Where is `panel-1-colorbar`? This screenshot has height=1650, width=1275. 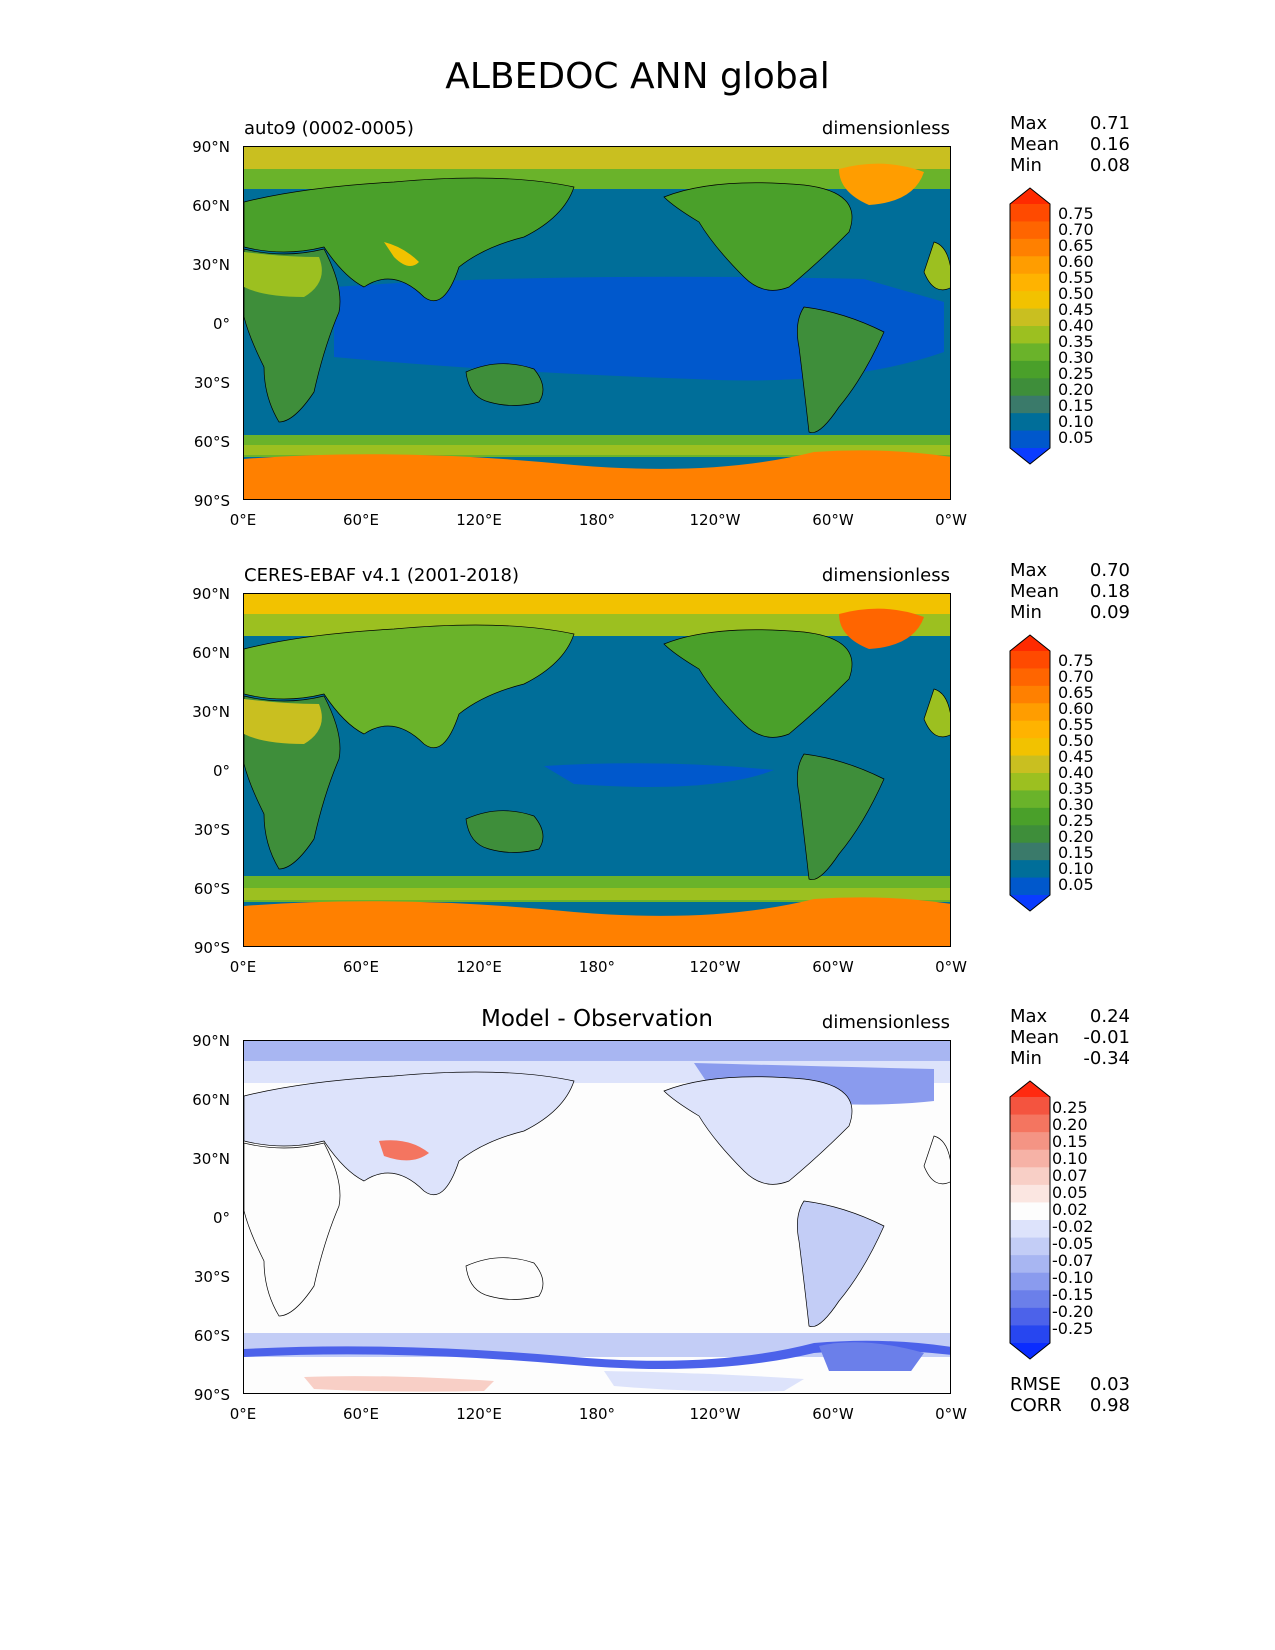
panel-1-colorbar is located at coordinates (1030, 326).